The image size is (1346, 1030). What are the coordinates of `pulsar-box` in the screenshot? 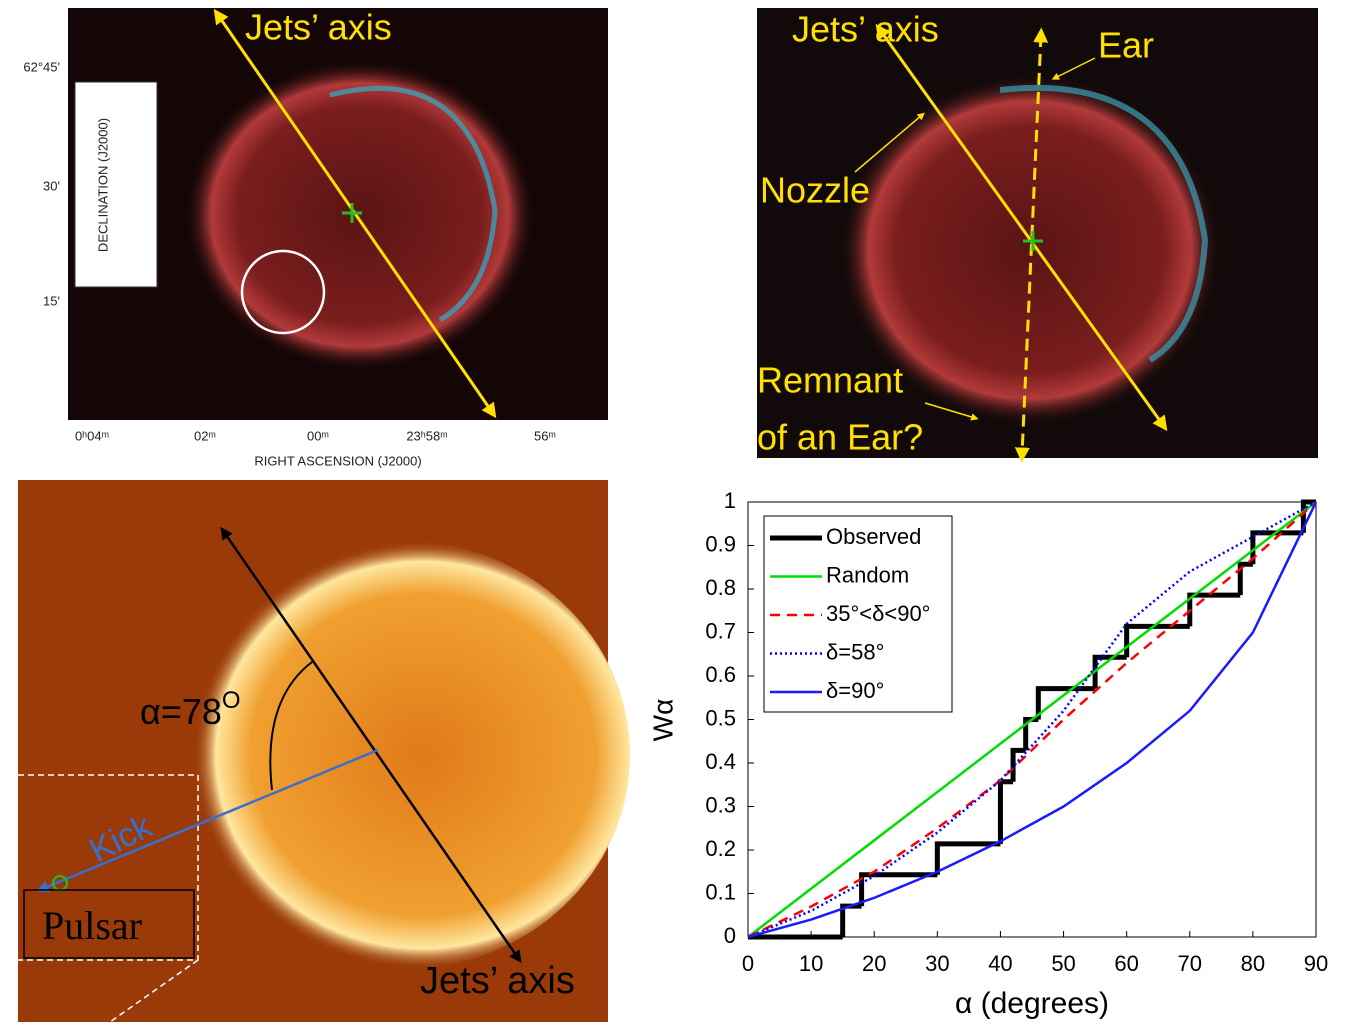 It's located at (109, 924).